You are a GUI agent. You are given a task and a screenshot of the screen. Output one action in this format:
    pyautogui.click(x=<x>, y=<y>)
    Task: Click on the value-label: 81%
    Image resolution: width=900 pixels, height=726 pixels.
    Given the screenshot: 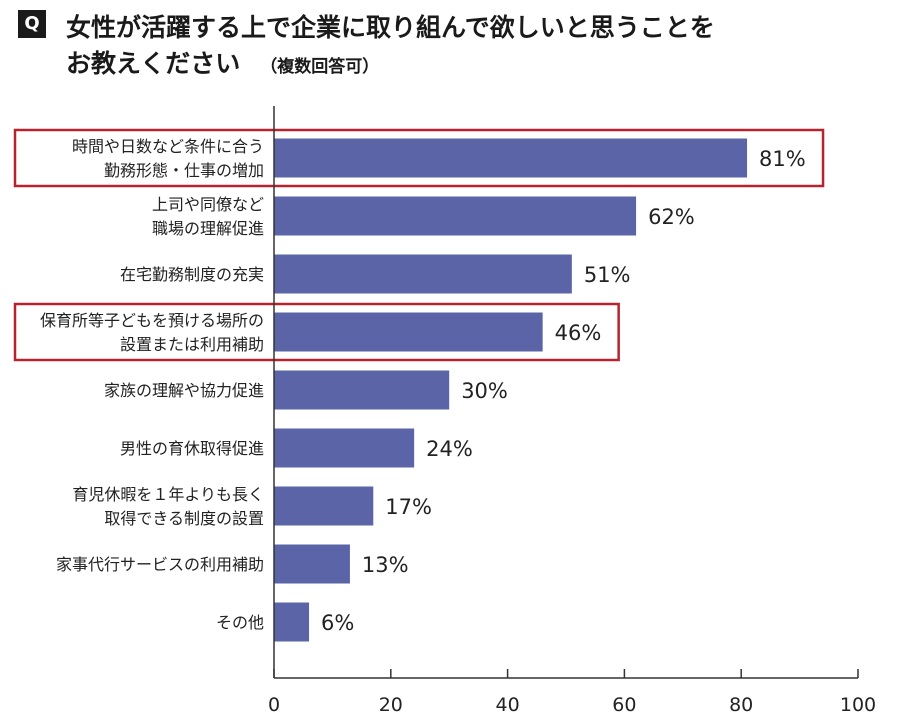 What is the action you would take?
    pyautogui.click(x=782, y=159)
    